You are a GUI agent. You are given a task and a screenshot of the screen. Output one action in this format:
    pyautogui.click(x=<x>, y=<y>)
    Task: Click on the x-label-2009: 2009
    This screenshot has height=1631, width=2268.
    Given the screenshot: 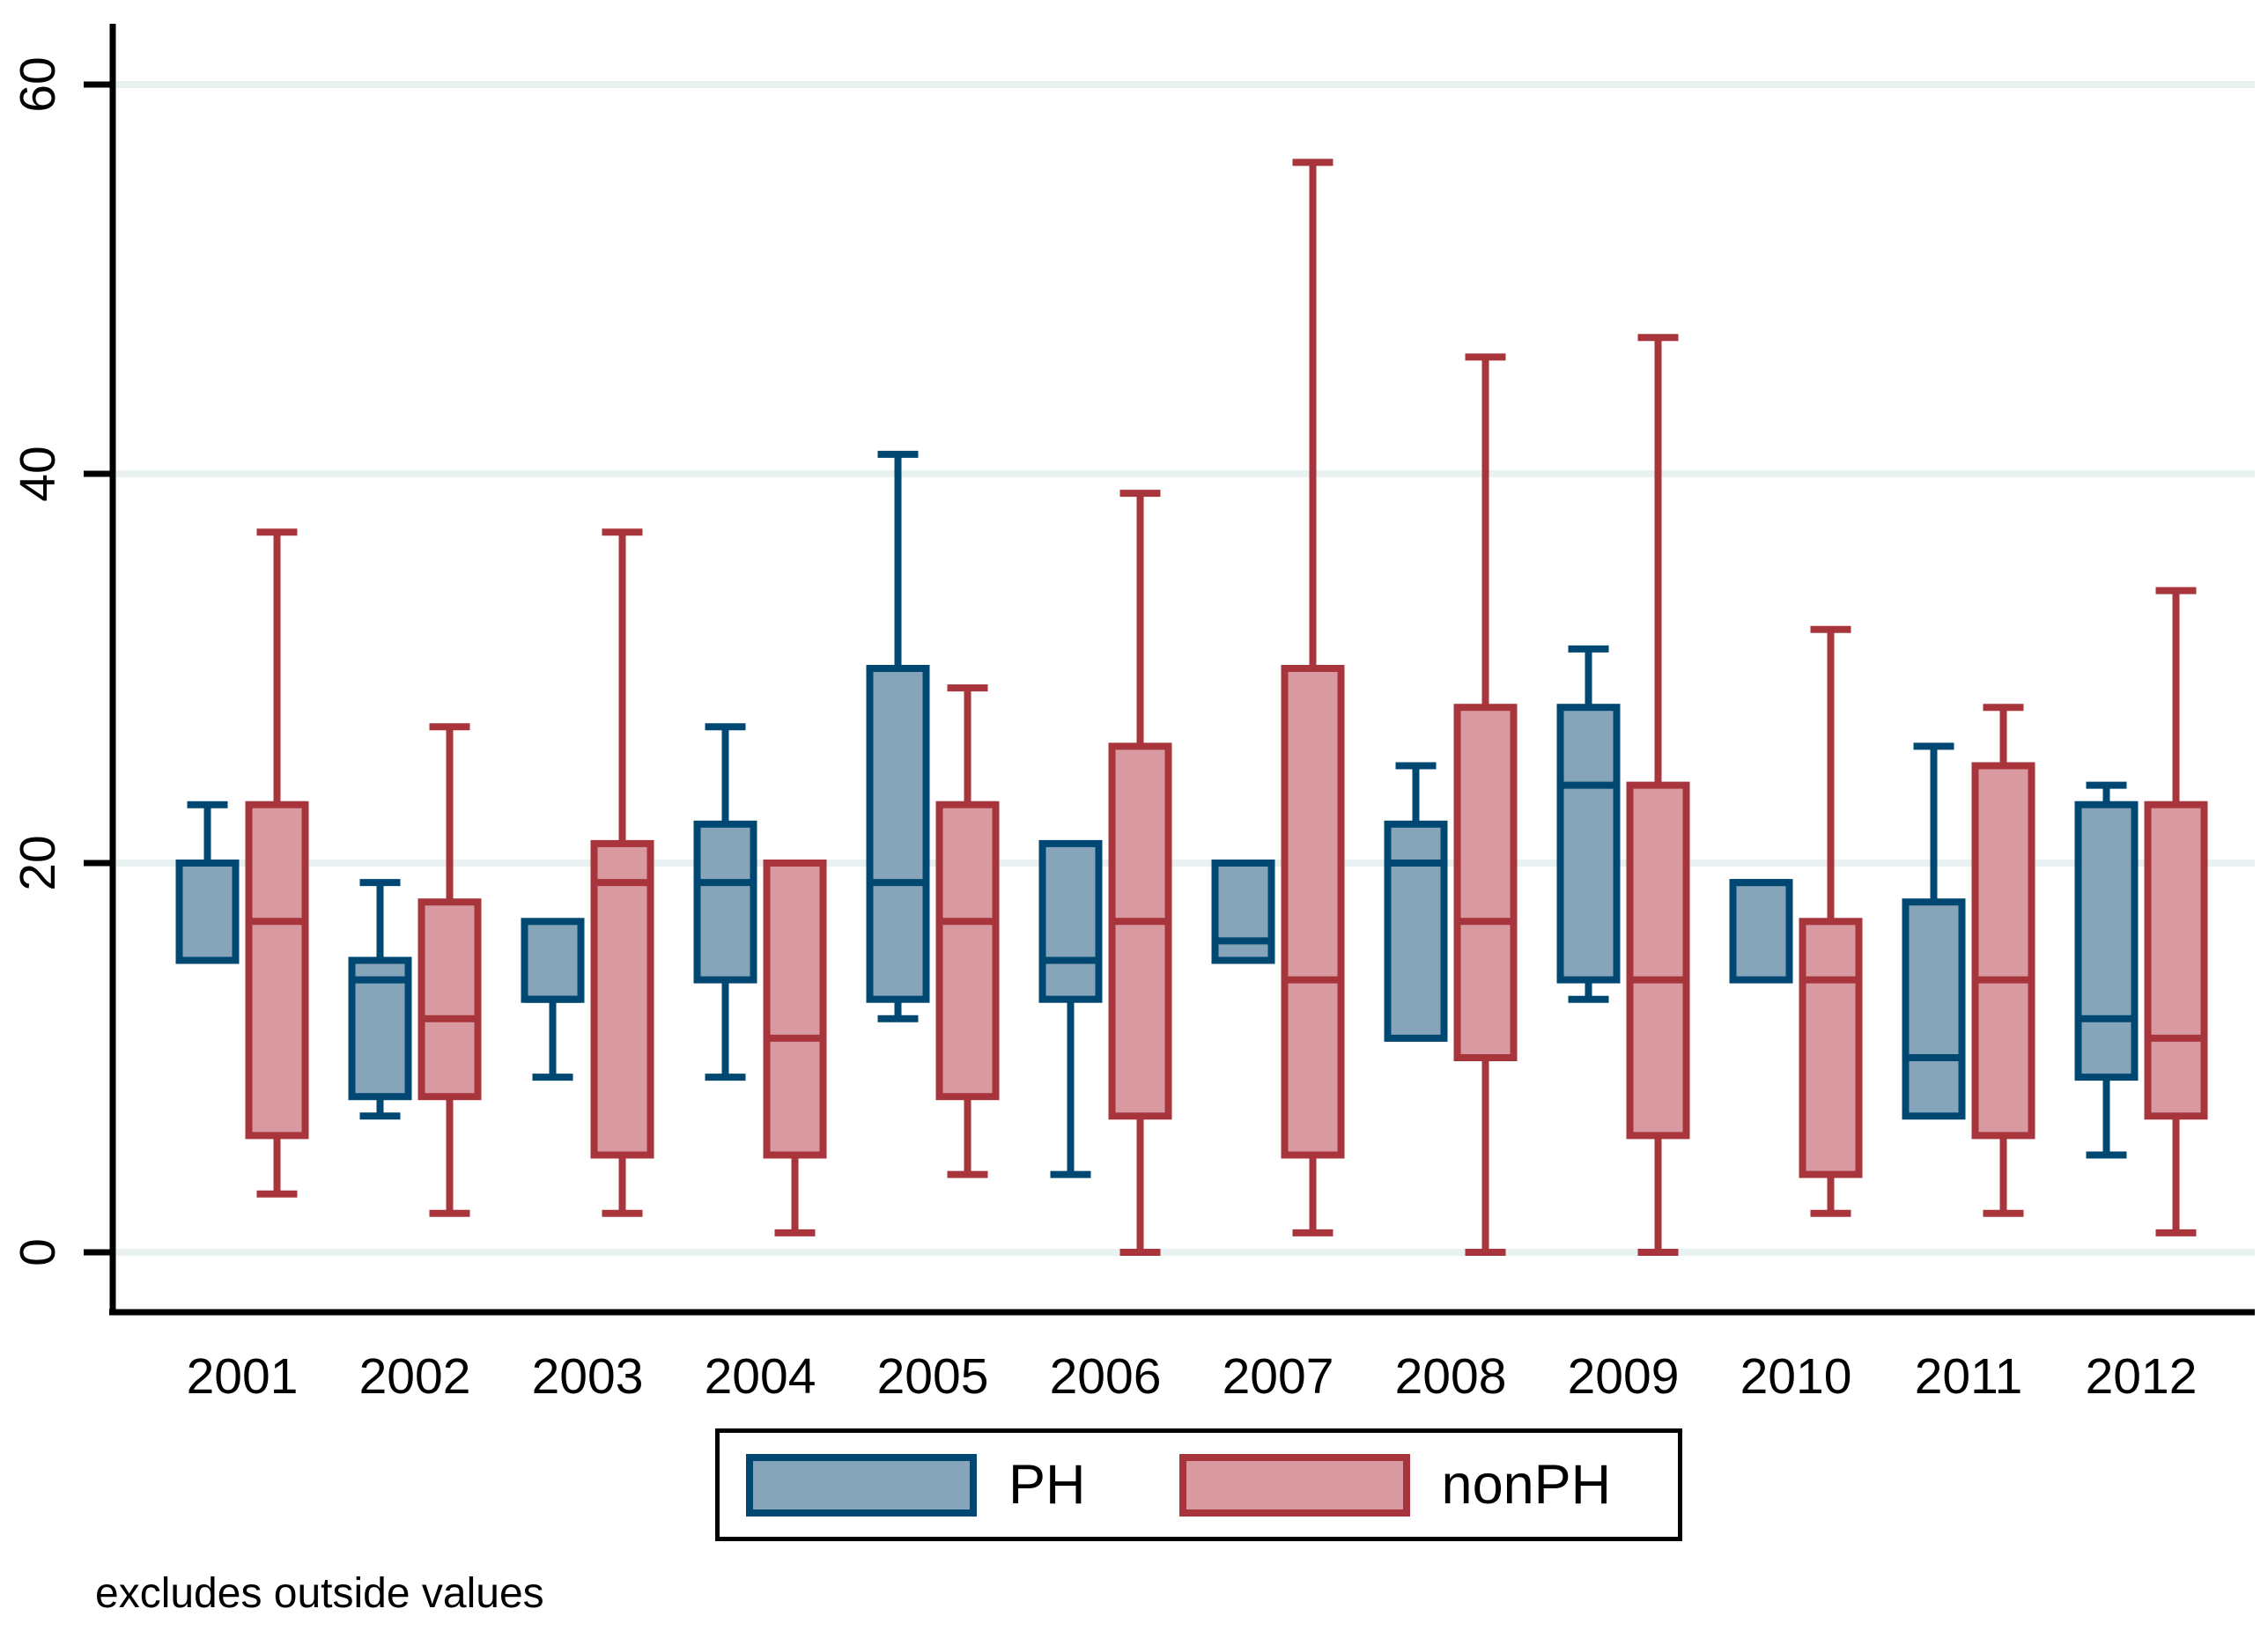 What is the action you would take?
    pyautogui.click(x=1624, y=1376)
    